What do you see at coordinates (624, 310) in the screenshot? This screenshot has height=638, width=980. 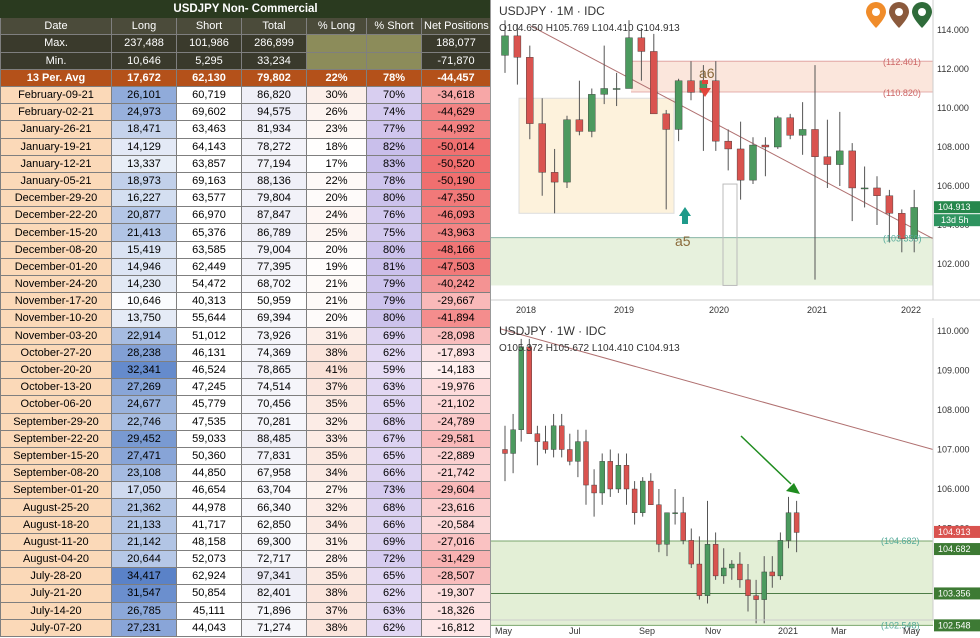 I see `time-tick: 2019` at bounding box center [624, 310].